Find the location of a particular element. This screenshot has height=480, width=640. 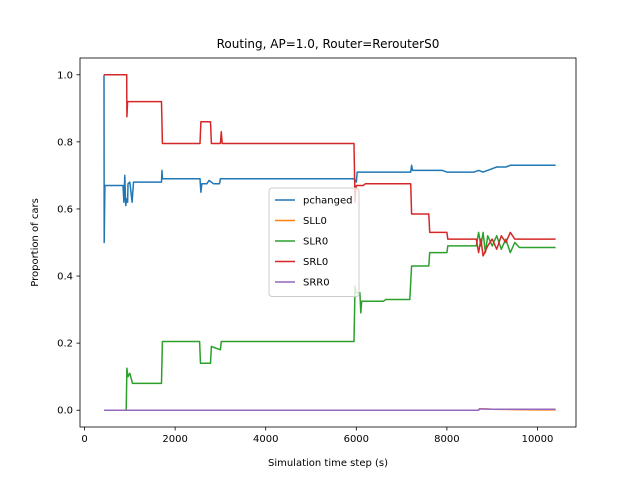

legend-label-srl0: SRL0 is located at coordinates (315, 262).